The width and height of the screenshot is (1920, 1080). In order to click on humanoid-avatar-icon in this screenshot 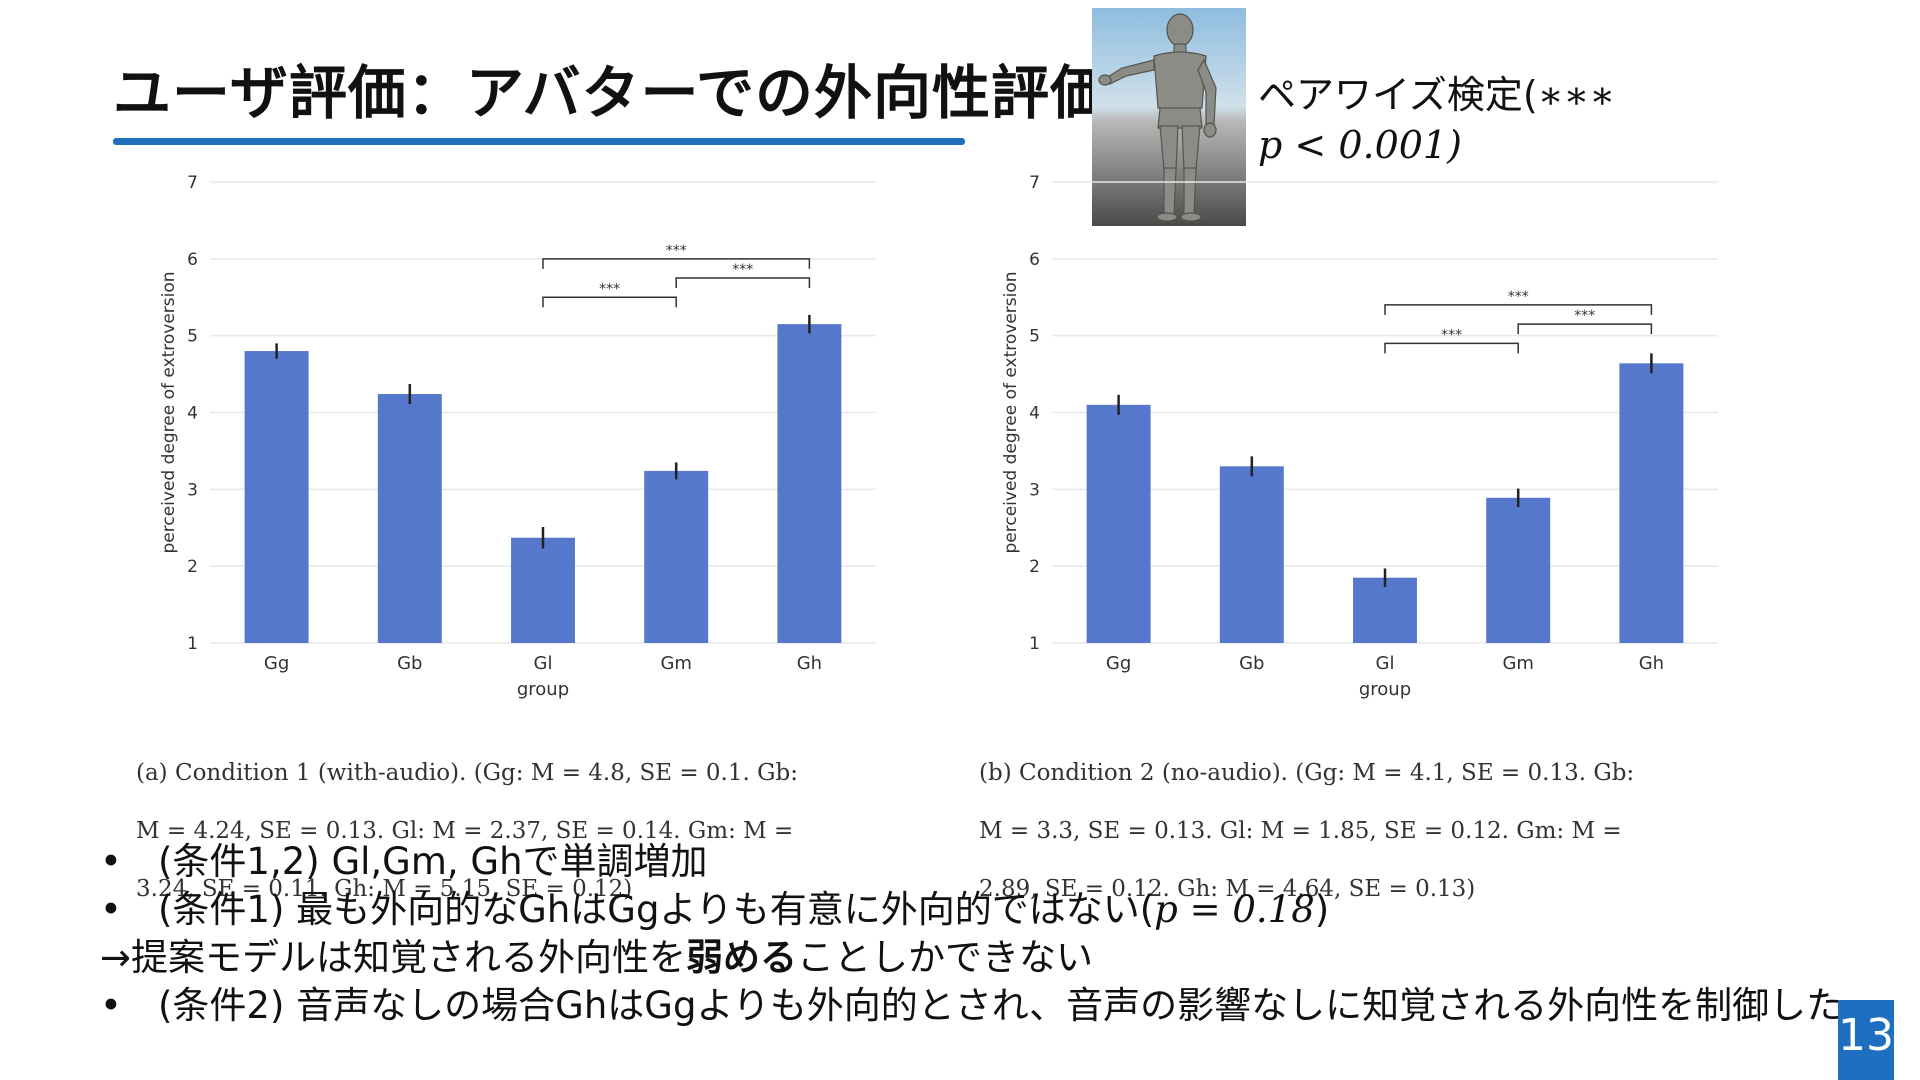, I will do `click(1169, 117)`.